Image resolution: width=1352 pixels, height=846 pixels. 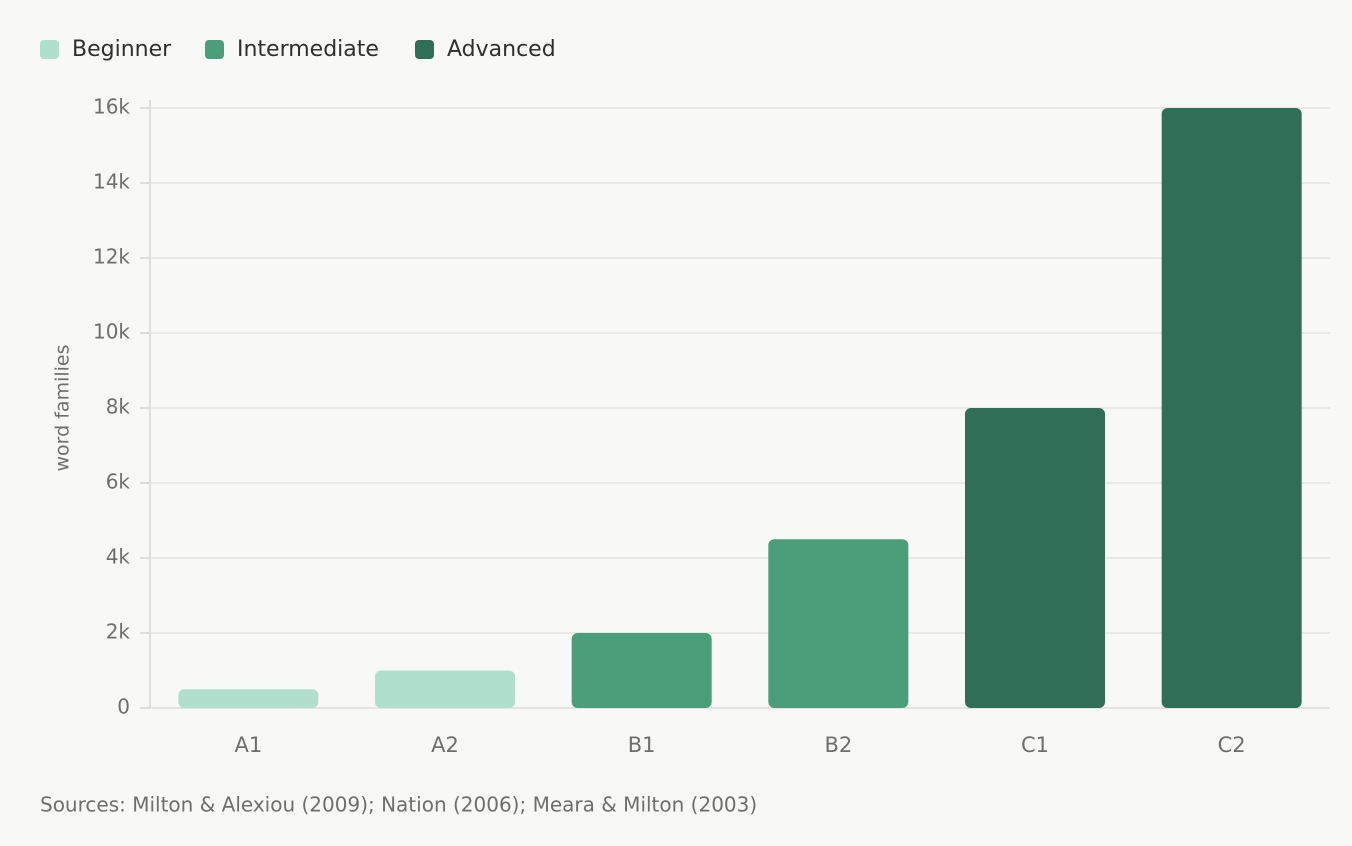 What do you see at coordinates (838, 745) in the screenshot?
I see `x-tick-label: B2` at bounding box center [838, 745].